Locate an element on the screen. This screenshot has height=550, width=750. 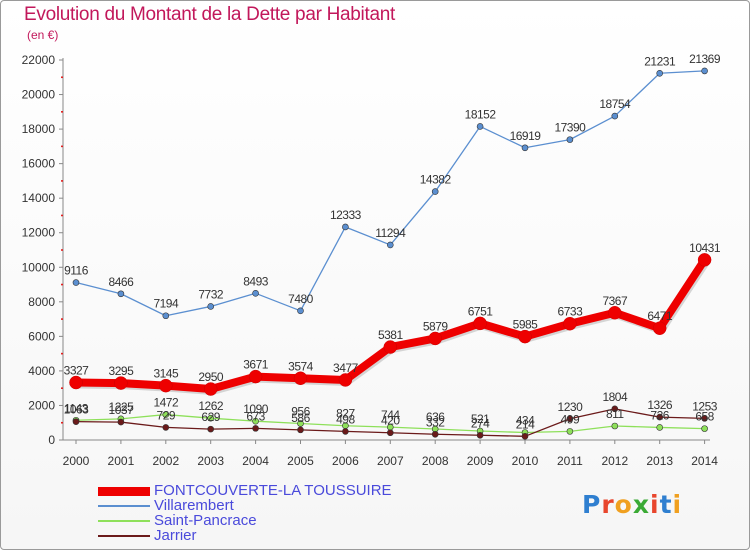
chart-subtitle: (en €) is located at coordinates (43, 35).